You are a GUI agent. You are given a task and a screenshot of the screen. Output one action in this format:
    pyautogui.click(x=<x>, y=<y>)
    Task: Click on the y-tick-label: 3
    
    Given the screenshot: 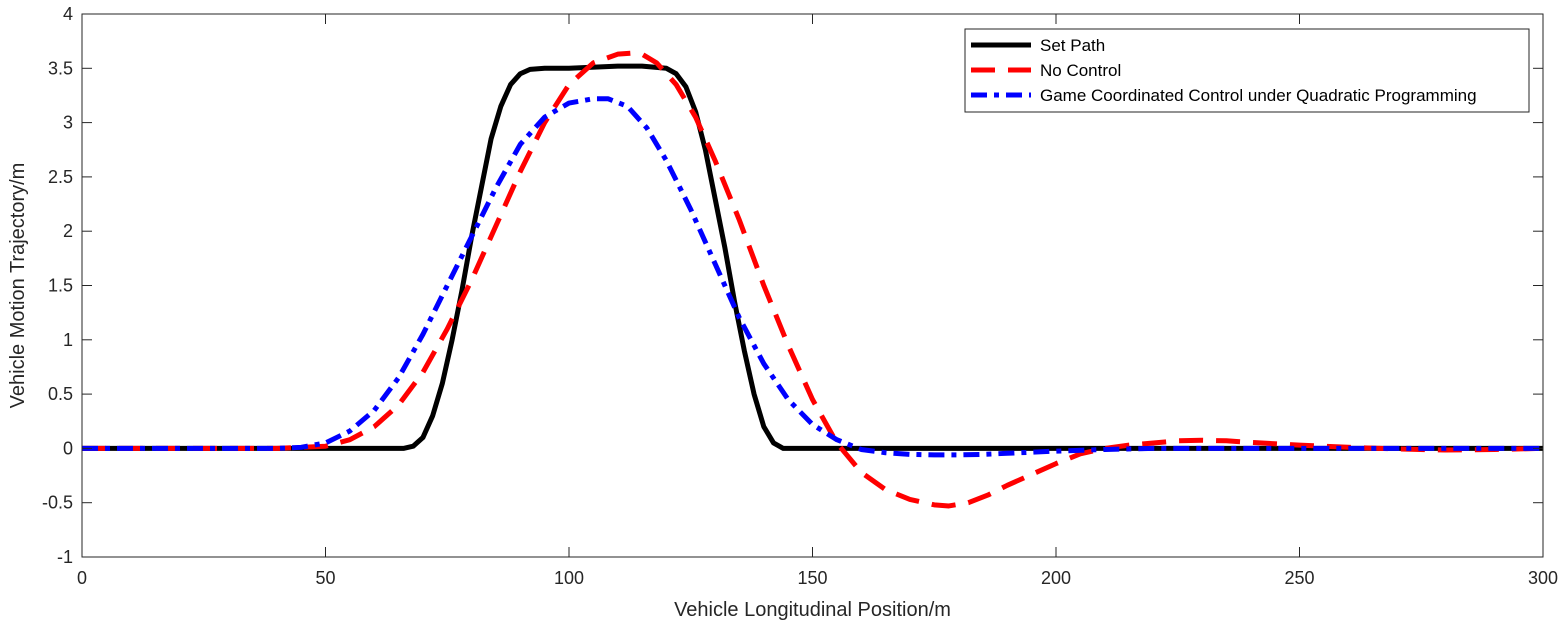 What is the action you would take?
    pyautogui.click(x=68, y=123)
    